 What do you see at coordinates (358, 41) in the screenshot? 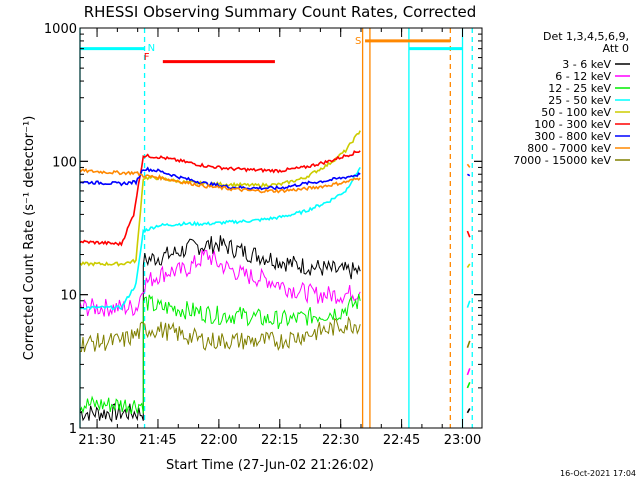
I see `annotation-S: S` at bounding box center [358, 41].